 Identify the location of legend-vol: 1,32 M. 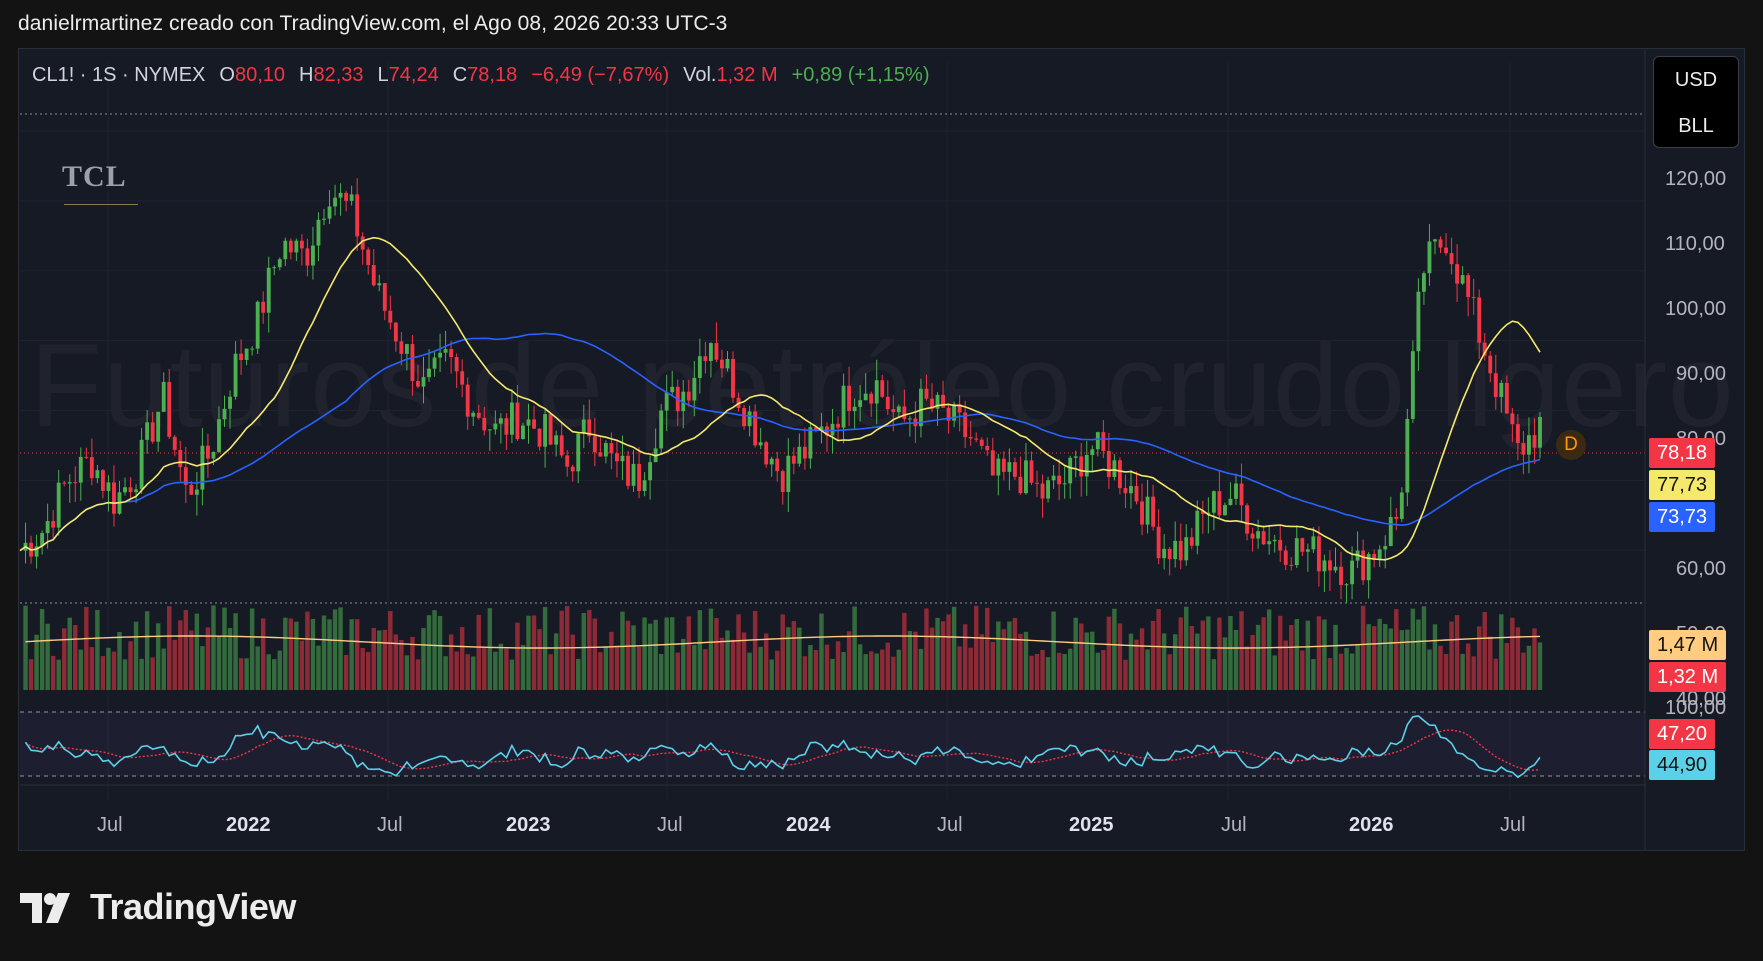
(747, 75).